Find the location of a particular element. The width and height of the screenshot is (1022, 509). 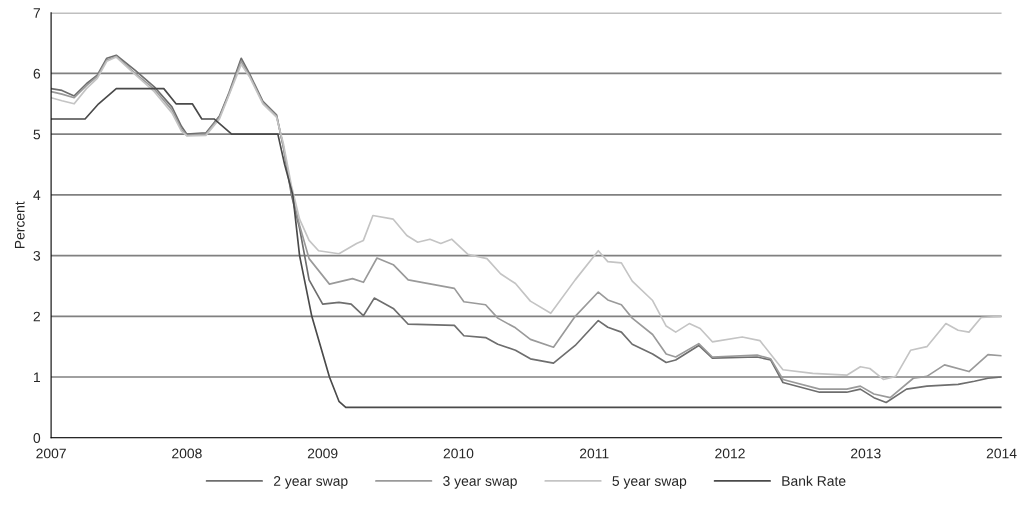

y-tick-label: 7 is located at coordinates (36, 13).